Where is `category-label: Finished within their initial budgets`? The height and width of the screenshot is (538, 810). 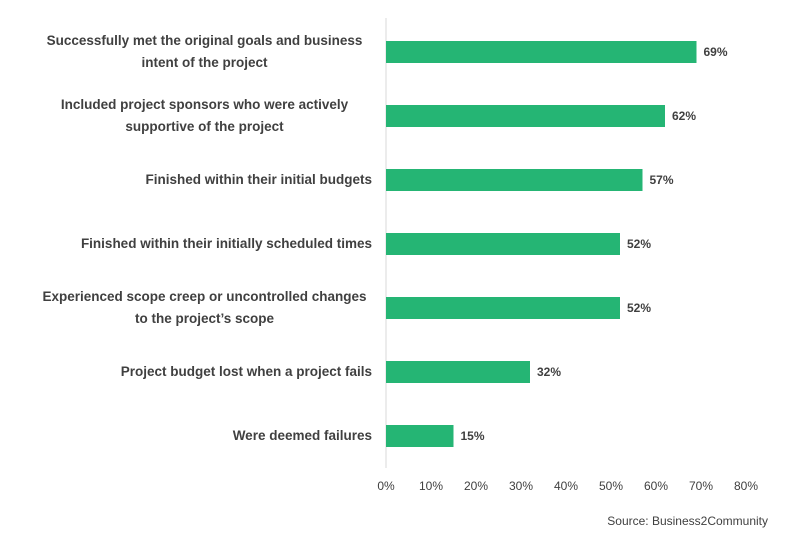 category-label: Finished within their initial budgets is located at coordinates (258, 179).